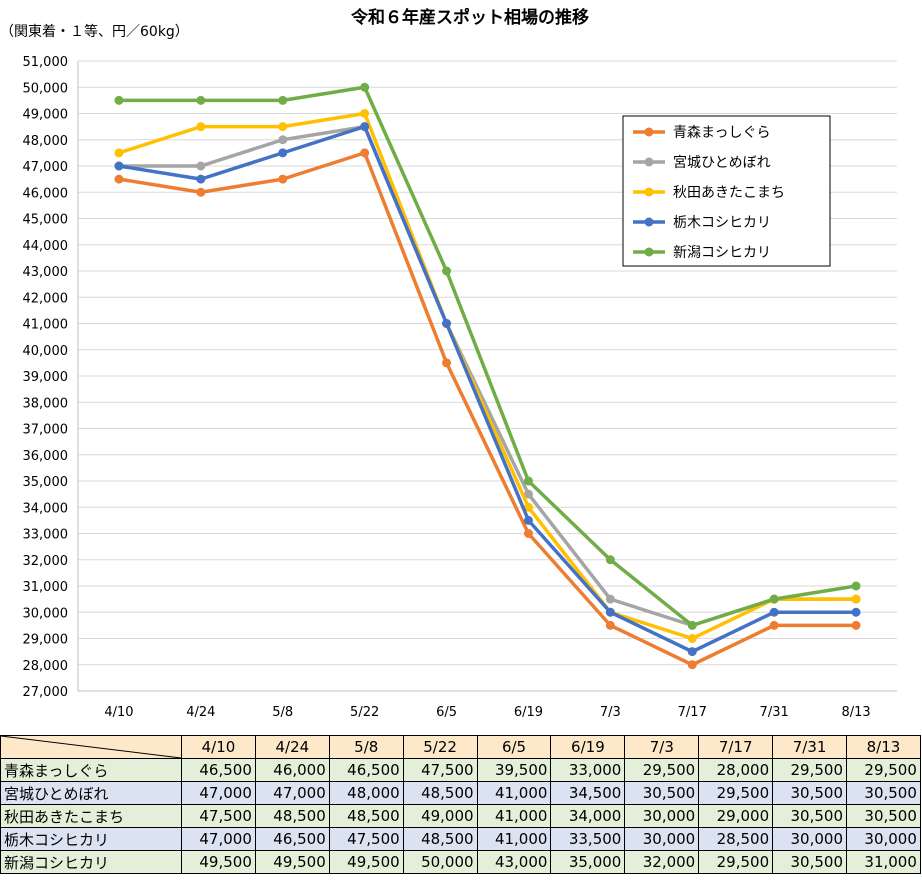 The image size is (922, 881). I want to click on table-header-cell: 7/31, so click(810, 747).